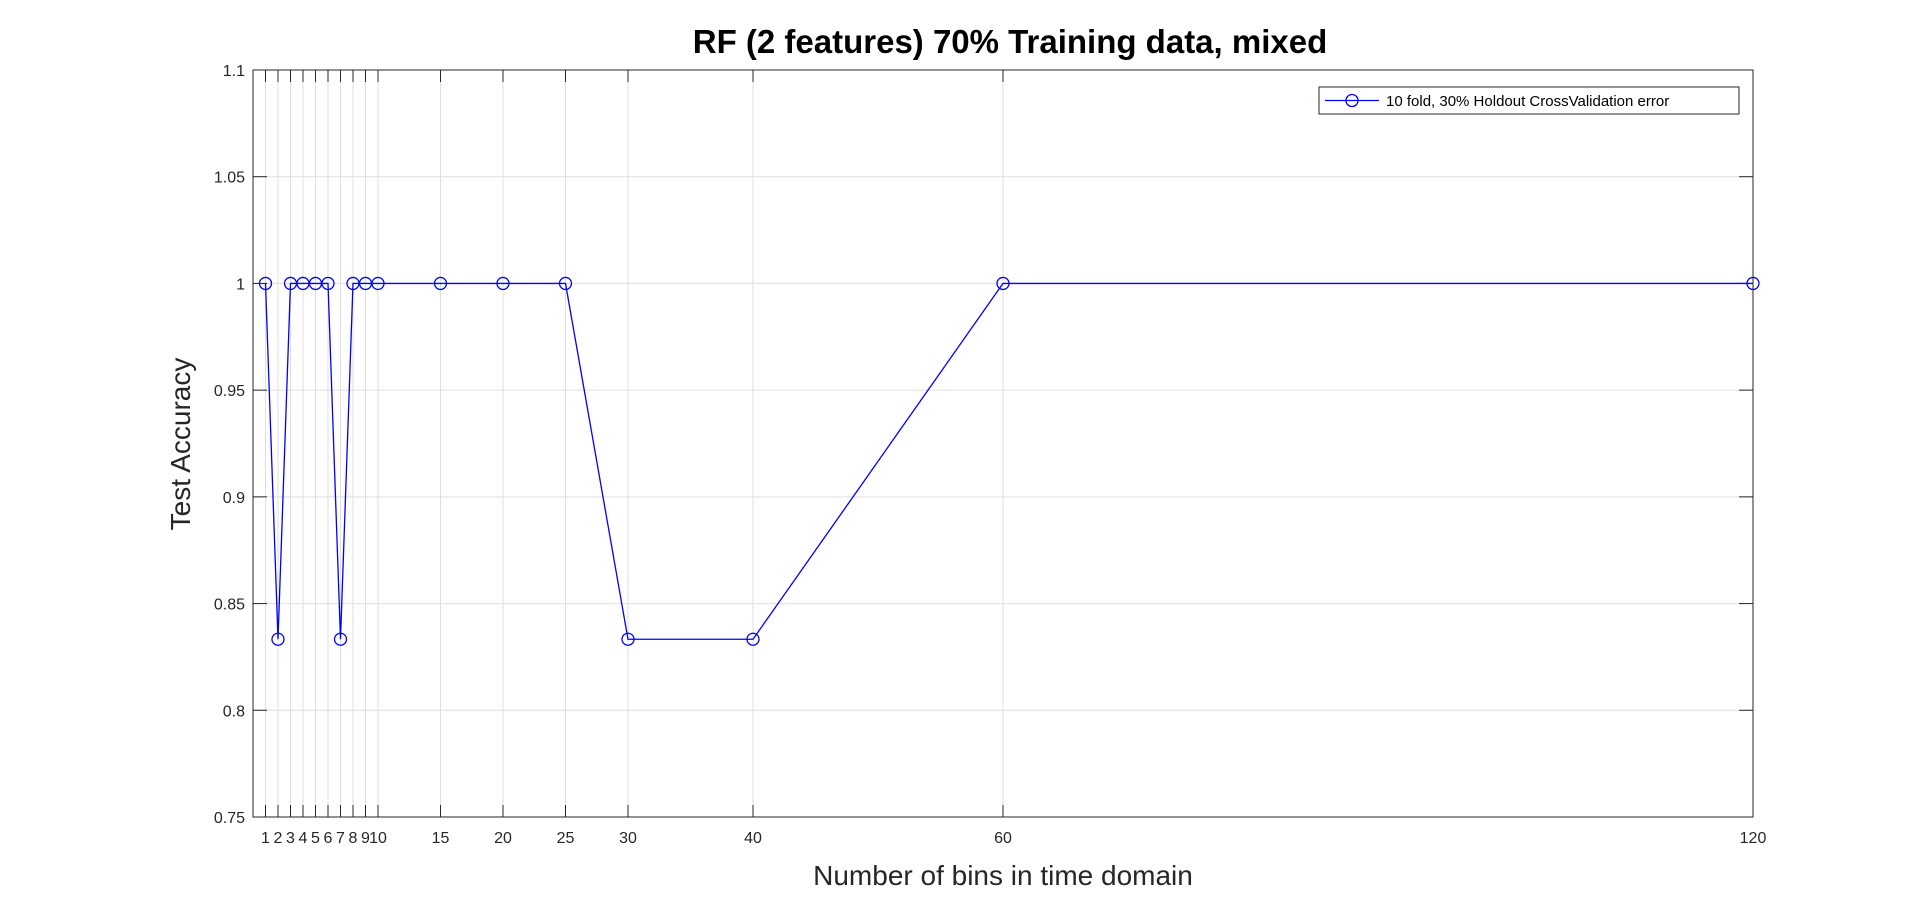 The width and height of the screenshot is (1920, 911). Describe the element at coordinates (340, 838) in the screenshot. I see `x-tick-label: 7` at that location.